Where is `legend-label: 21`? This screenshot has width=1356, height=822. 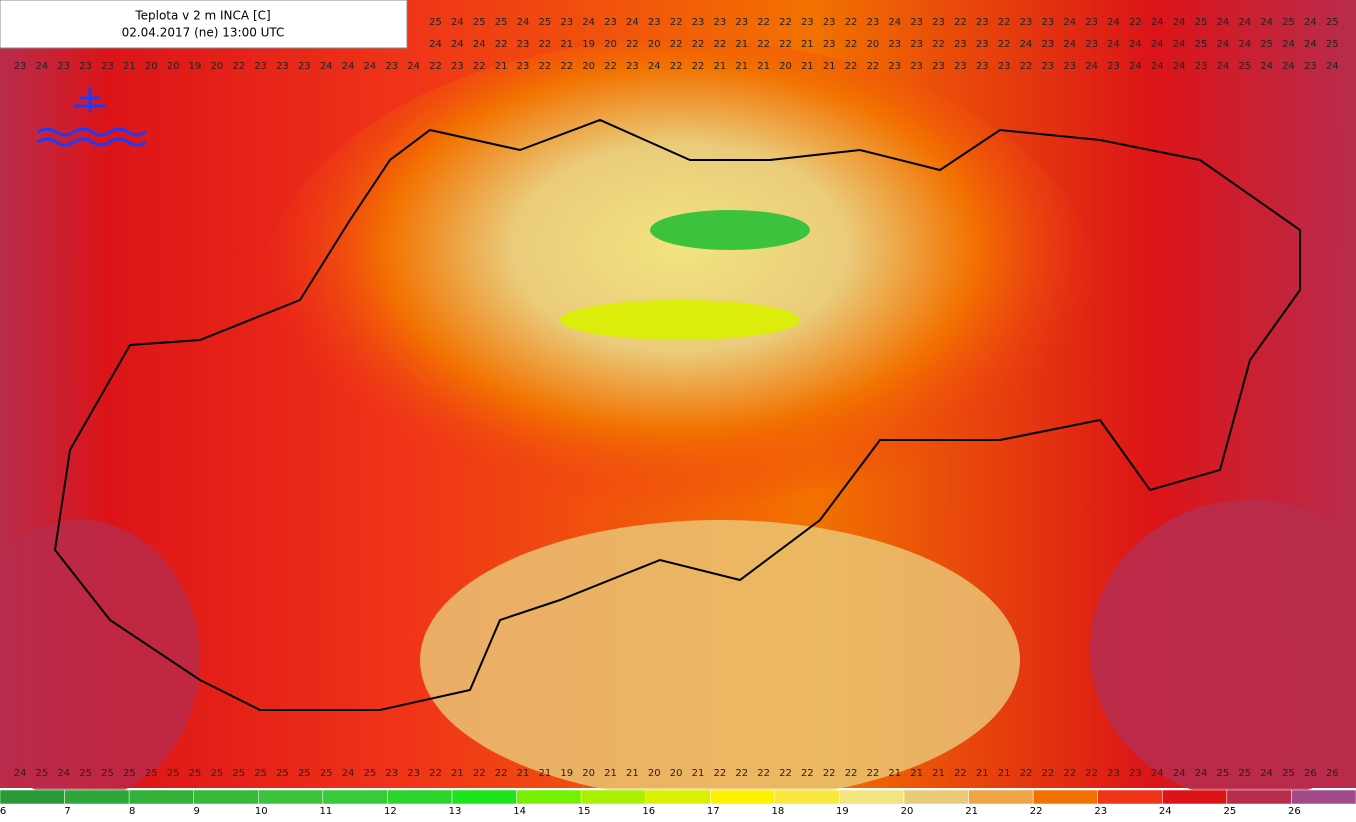 legend-label: 21 is located at coordinates (971, 811).